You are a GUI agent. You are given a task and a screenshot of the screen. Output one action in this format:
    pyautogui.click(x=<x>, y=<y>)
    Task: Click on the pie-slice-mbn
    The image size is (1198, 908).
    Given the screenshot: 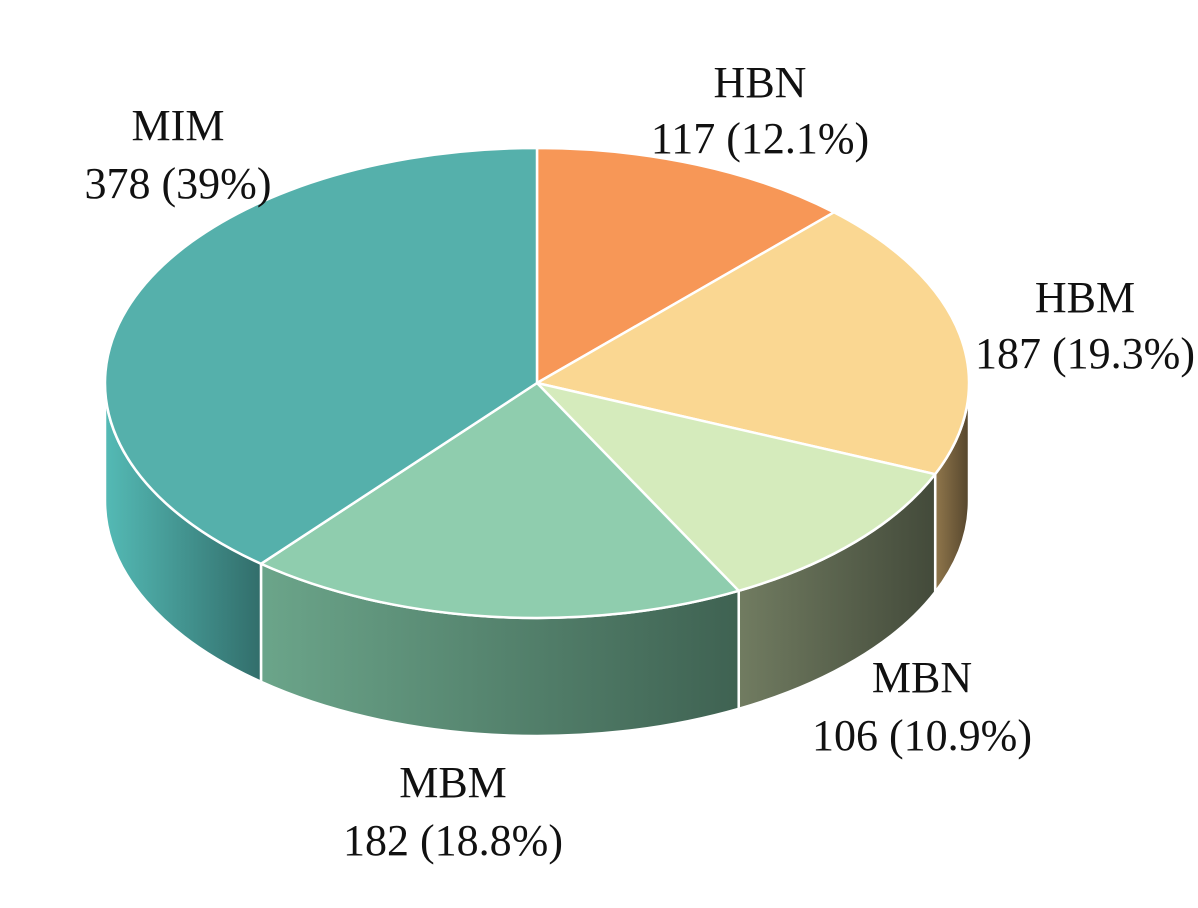 What is the action you would take?
    pyautogui.click(x=736, y=487)
    